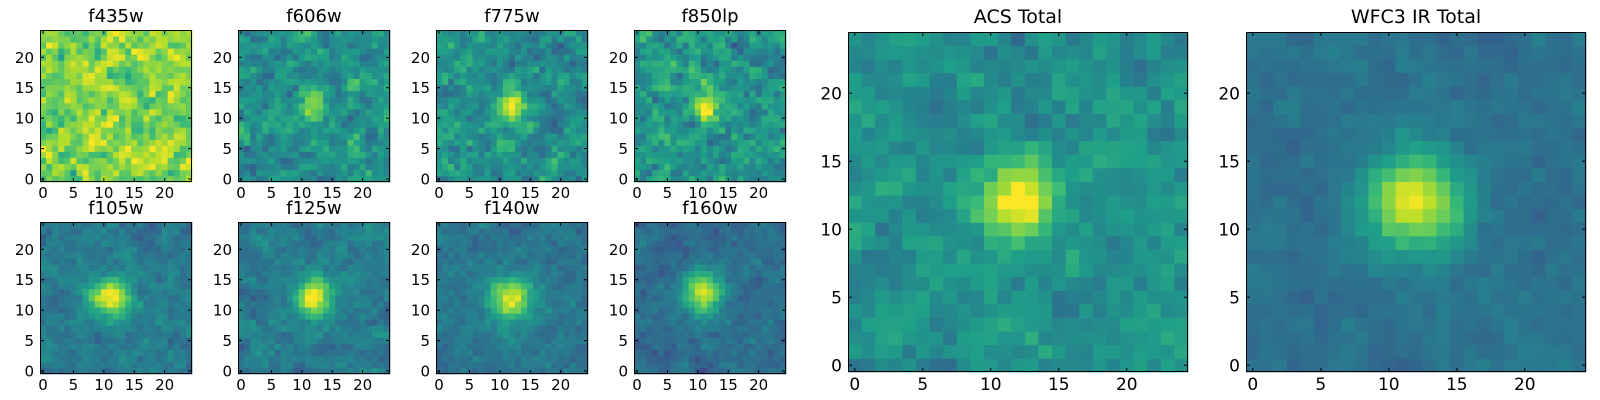 This screenshot has width=1600, height=400. Describe the element at coordinates (314, 106) in the screenshot. I see `heatmap-cells` at that location.